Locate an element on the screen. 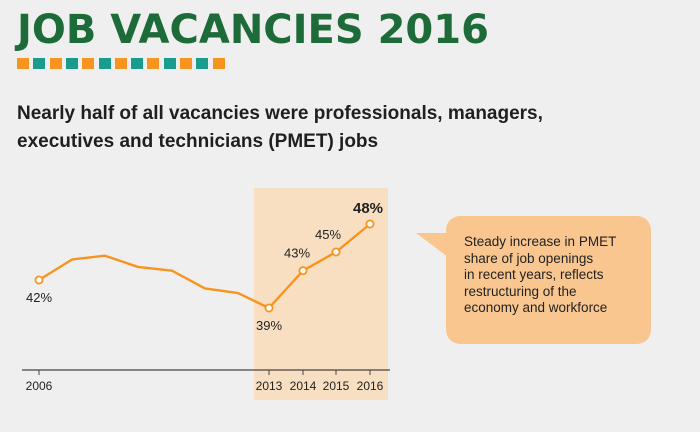  x-tick-label: 2014 is located at coordinates (303, 386).